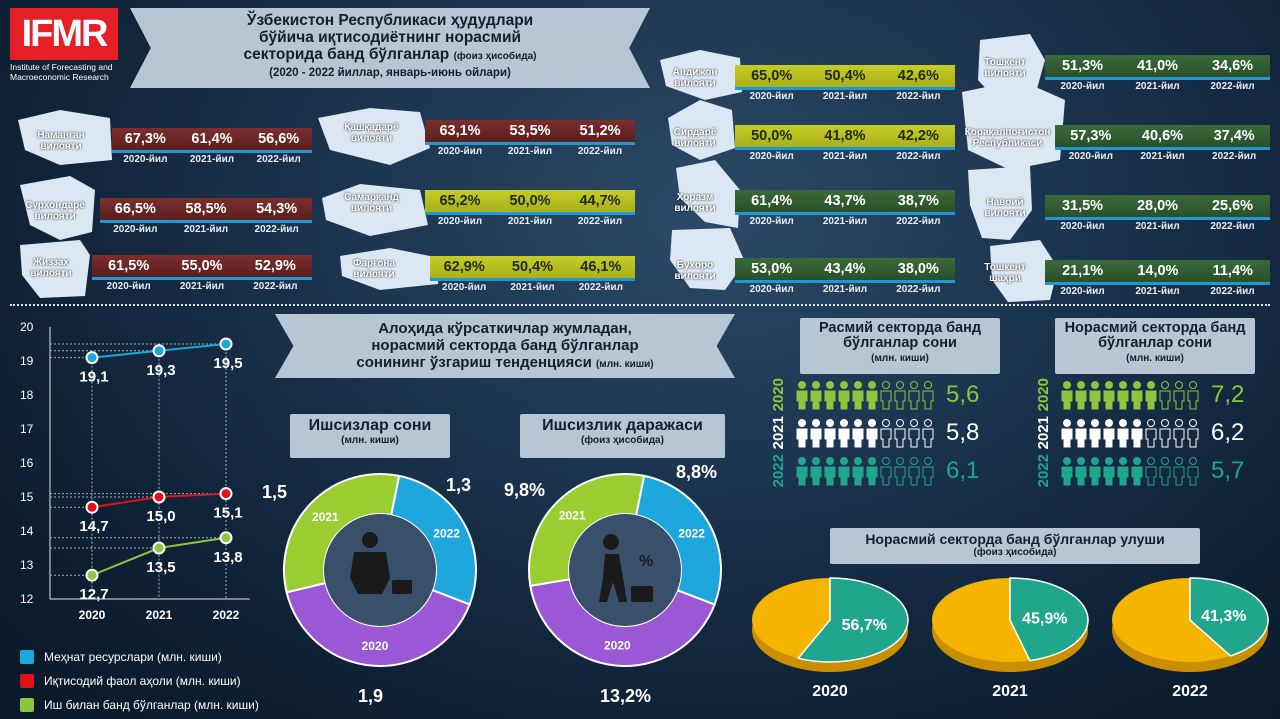 Image resolution: width=1280 pixels, height=719 pixels. Describe the element at coordinates (139, 657) in the screenshot. I see `legend-item-labor: Меҳнат ресурслари (млн. киши)` at that location.